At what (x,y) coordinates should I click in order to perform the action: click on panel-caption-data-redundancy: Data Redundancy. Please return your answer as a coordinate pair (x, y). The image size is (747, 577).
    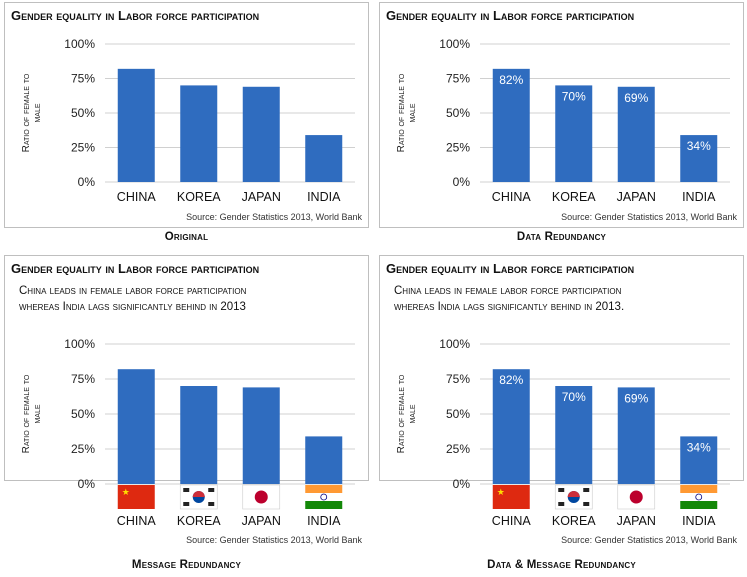
    Looking at the image, I should click on (561, 237).